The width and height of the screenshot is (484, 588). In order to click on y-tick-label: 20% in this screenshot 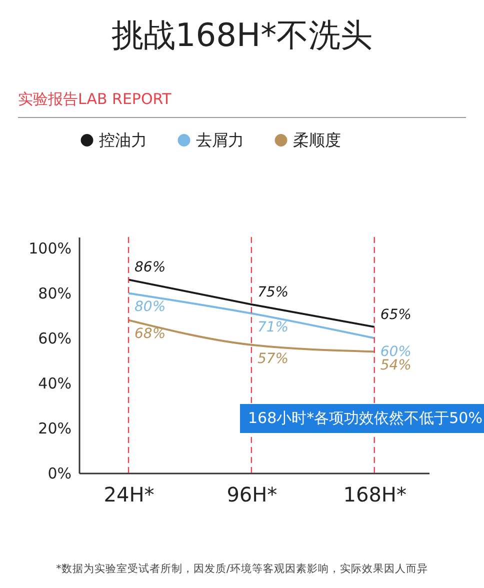, I will do `click(55, 429)`.